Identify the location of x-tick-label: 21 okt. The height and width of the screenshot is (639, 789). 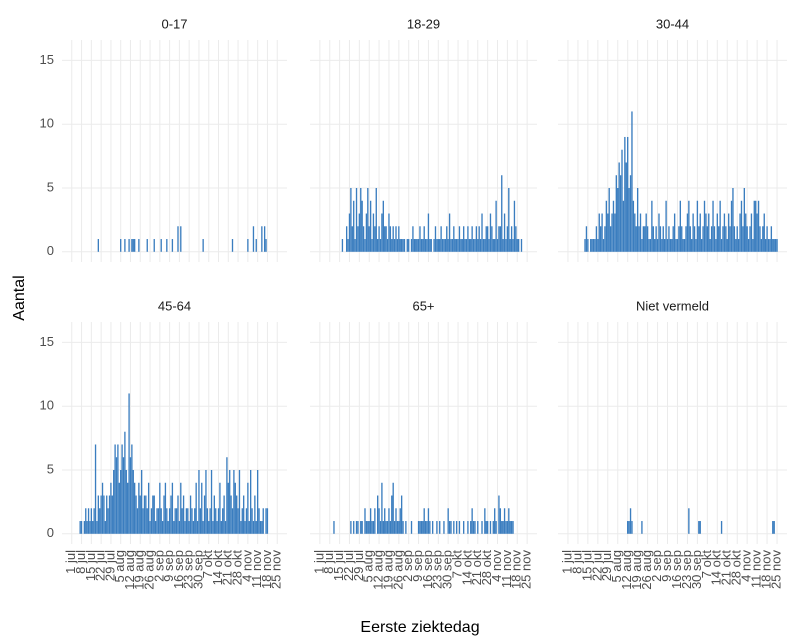
(227, 568).